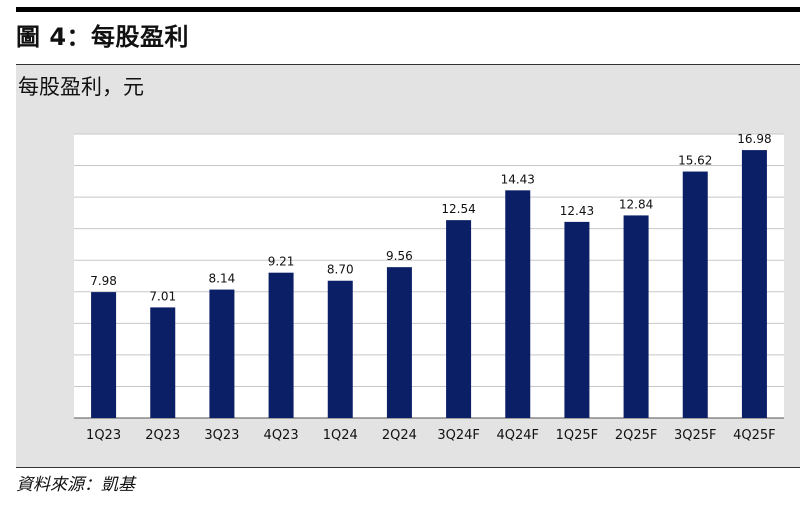  What do you see at coordinates (221, 435) in the screenshot?
I see `x-tick-label: 3Q23` at bounding box center [221, 435].